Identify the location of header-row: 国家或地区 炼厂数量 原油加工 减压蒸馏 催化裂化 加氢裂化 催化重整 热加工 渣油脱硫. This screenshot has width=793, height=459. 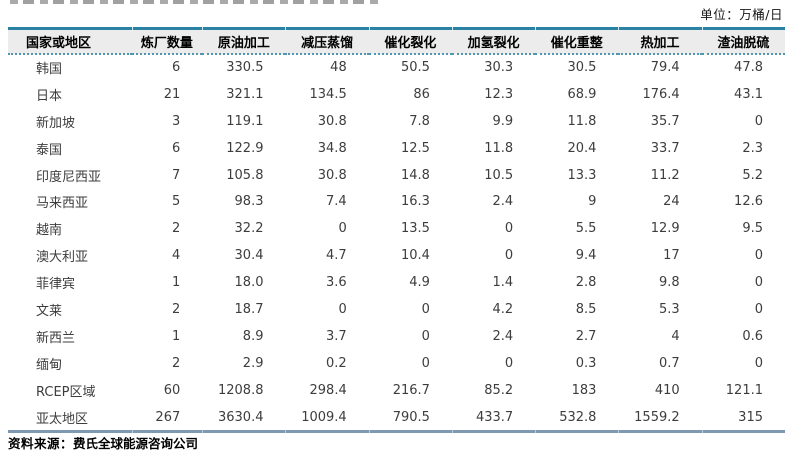
(396, 42).